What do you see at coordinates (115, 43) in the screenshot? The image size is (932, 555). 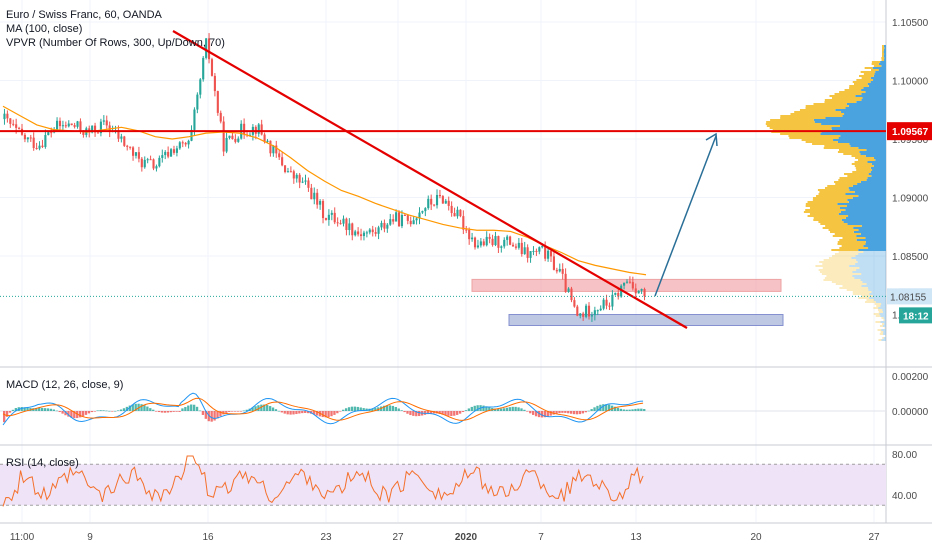 I see `vpvr-label: VPVR (Number Of Rows, 300, Up/Down, 70)` at bounding box center [115, 43].